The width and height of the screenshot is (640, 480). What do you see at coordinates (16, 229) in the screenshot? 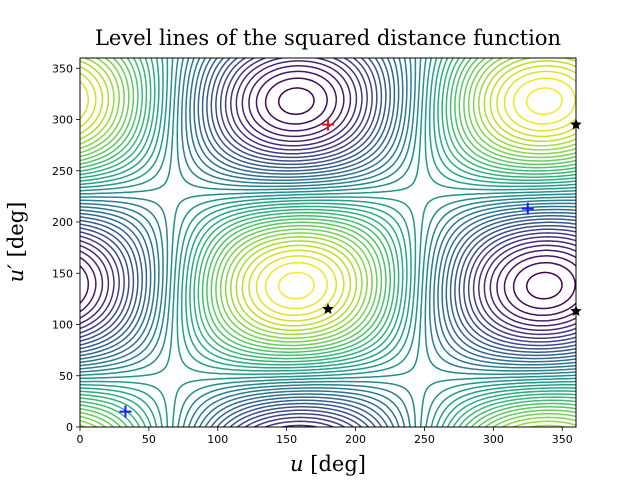
I see `y-axis-unit: [deg]` at bounding box center [16, 229].